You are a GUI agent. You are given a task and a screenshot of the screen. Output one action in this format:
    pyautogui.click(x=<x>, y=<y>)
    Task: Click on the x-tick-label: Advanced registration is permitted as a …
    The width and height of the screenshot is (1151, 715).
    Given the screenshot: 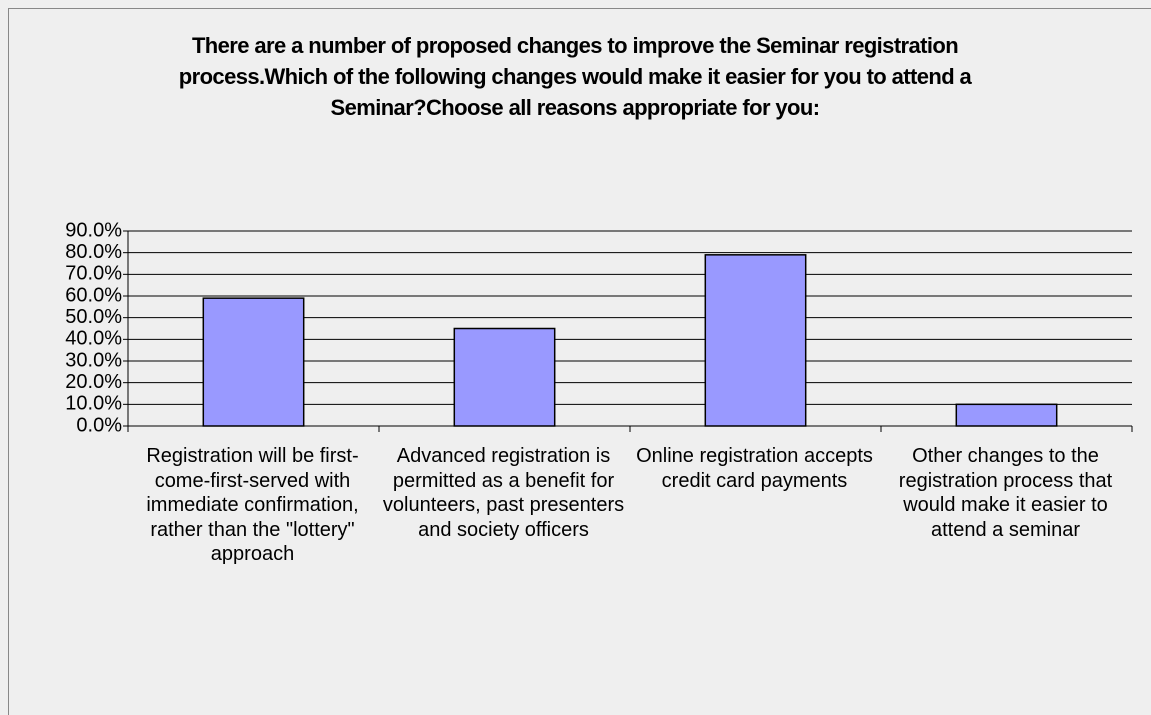 What is the action you would take?
    pyautogui.click(x=503, y=493)
    